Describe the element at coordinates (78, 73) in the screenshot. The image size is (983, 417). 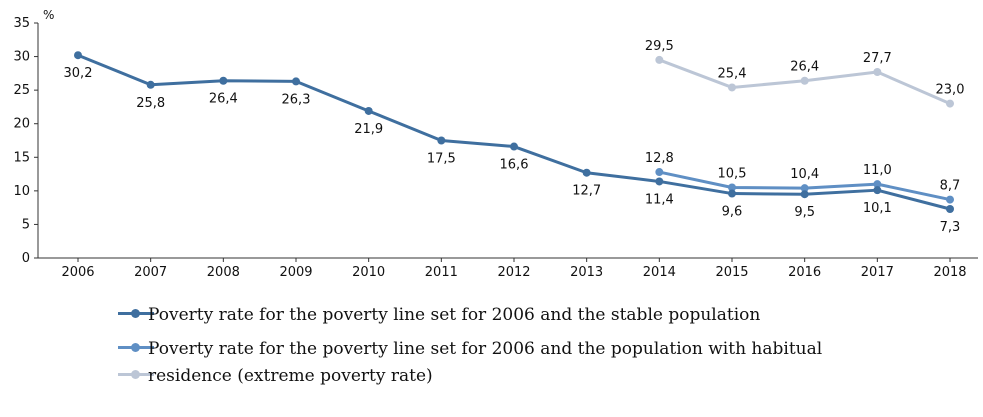
I see `data-label: 30,2` at that location.